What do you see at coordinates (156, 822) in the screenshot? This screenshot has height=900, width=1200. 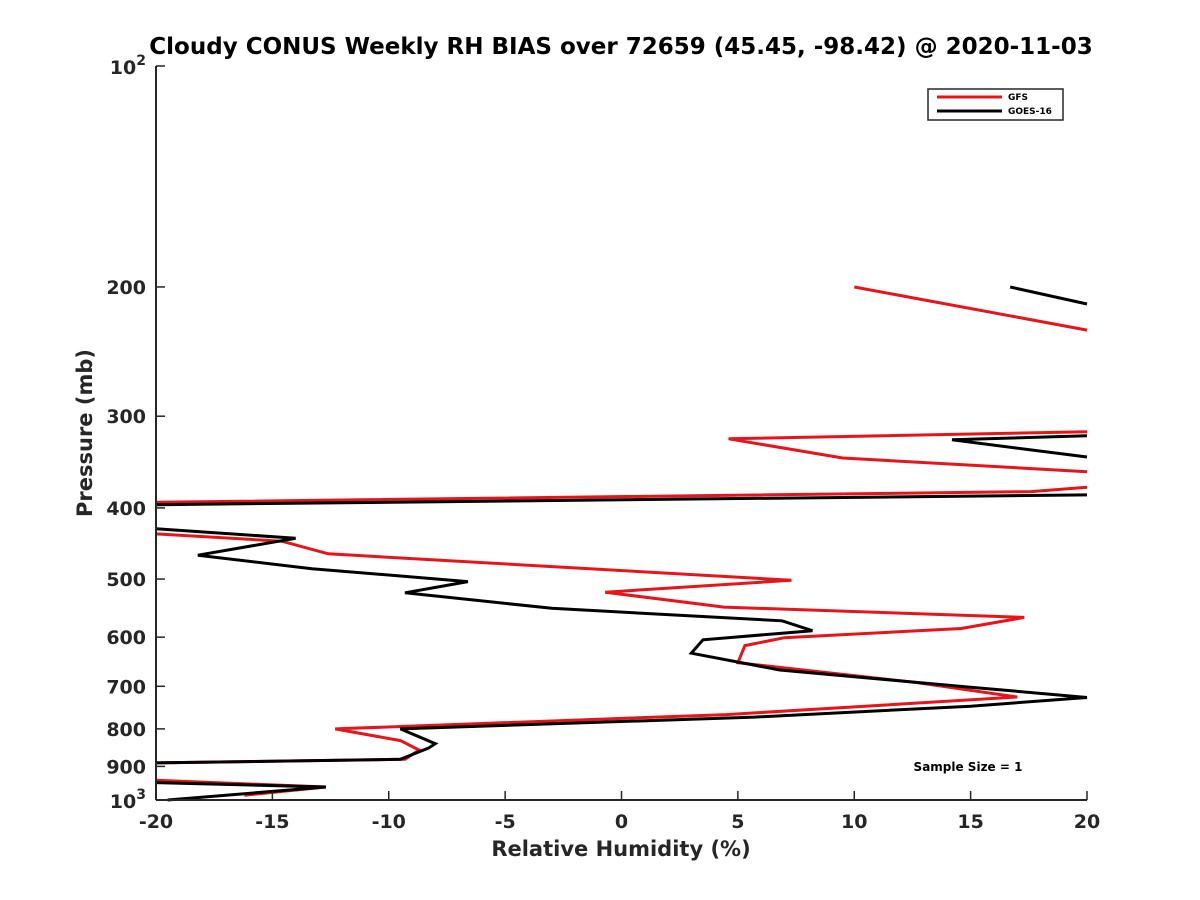 I see `x-tick-label: -20` at bounding box center [156, 822].